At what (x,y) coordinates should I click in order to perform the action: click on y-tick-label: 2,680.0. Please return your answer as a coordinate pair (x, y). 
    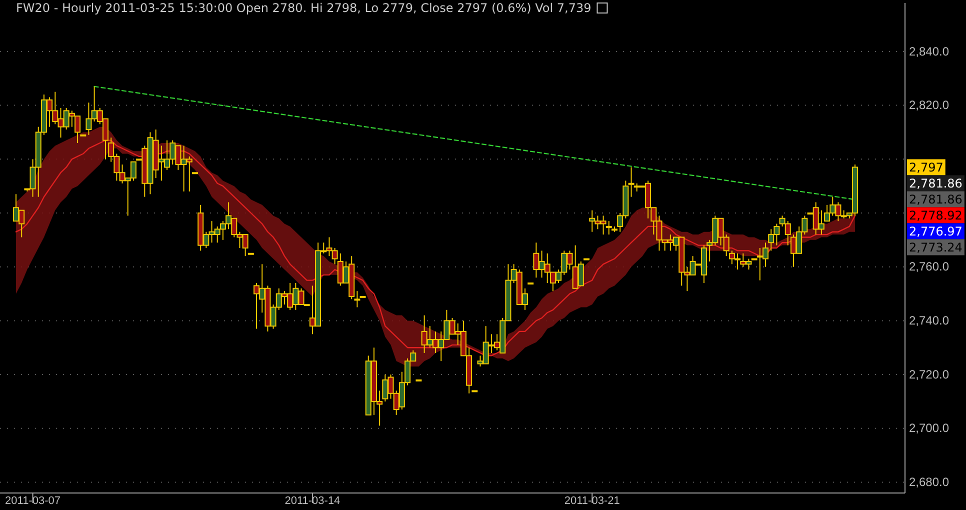
    Looking at the image, I should click on (929, 482).